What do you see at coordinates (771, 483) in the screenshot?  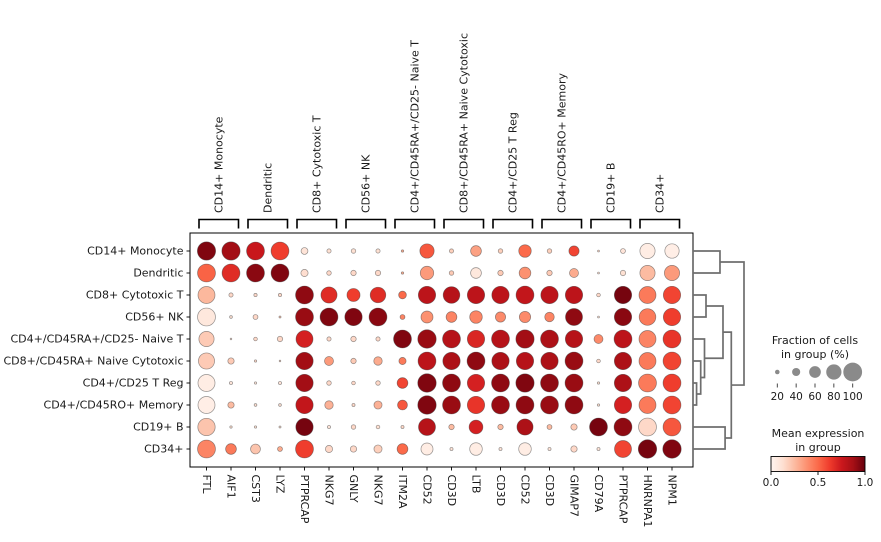 I see `colorbar-tick-label: 0.0` at bounding box center [771, 483].